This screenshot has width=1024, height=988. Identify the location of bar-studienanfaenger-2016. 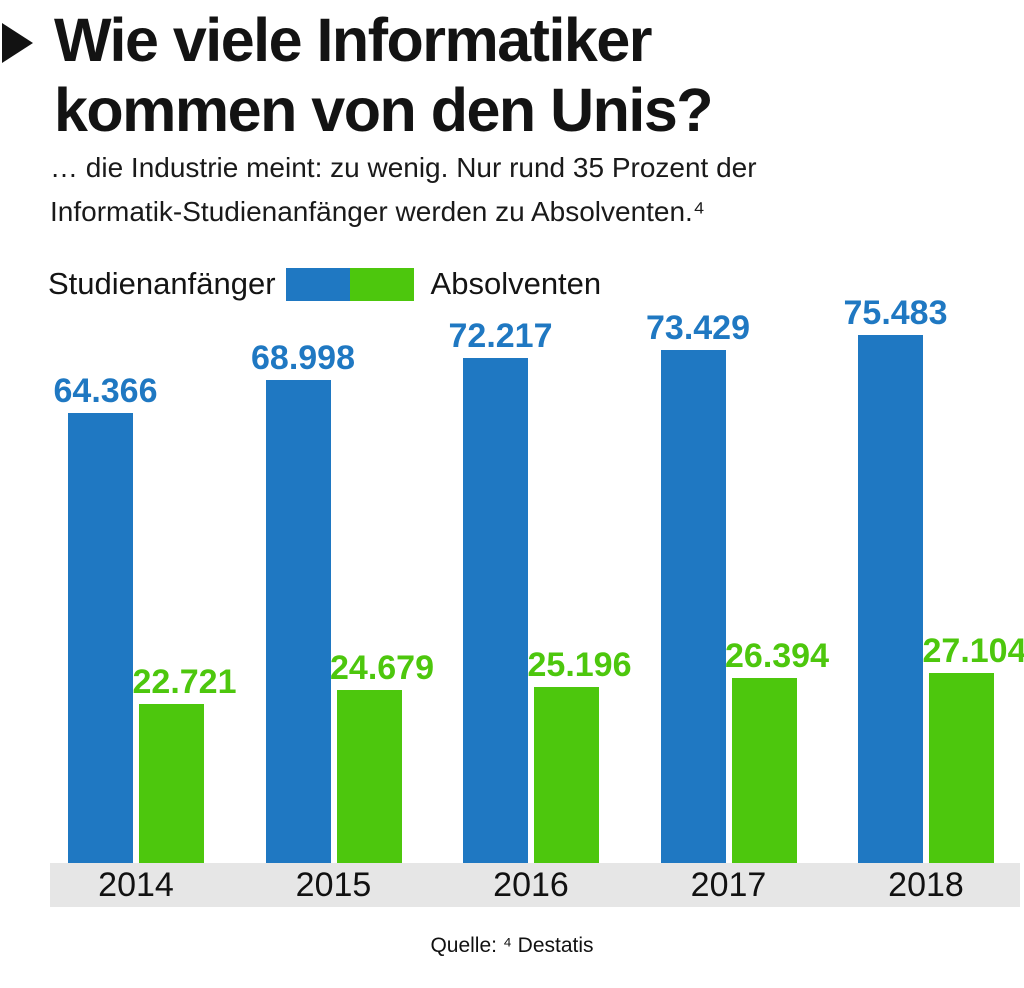
(495, 610).